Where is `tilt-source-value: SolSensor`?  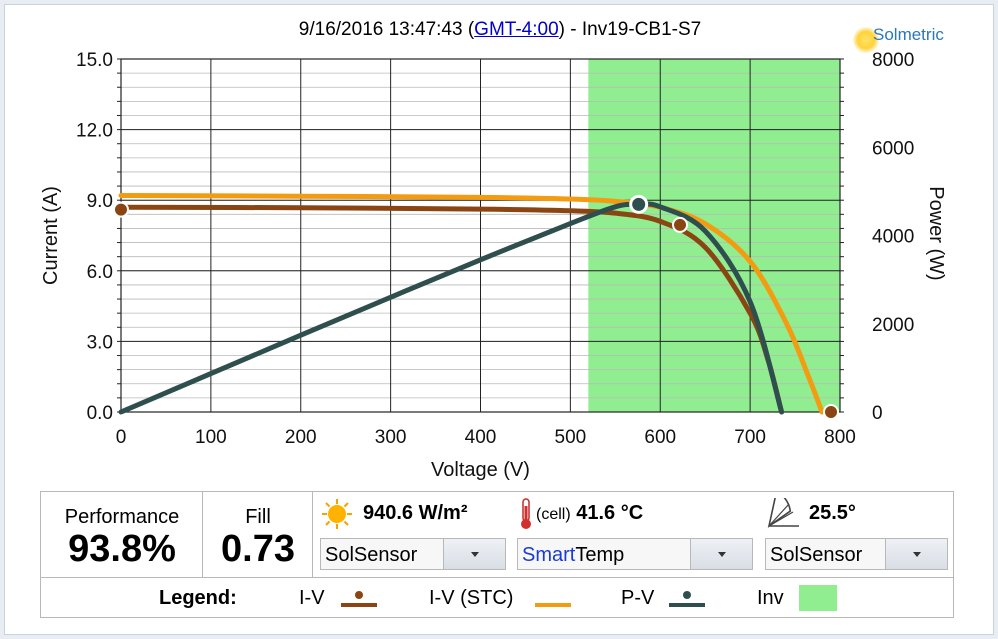 tilt-source-value: SolSensor is located at coordinates (816, 555).